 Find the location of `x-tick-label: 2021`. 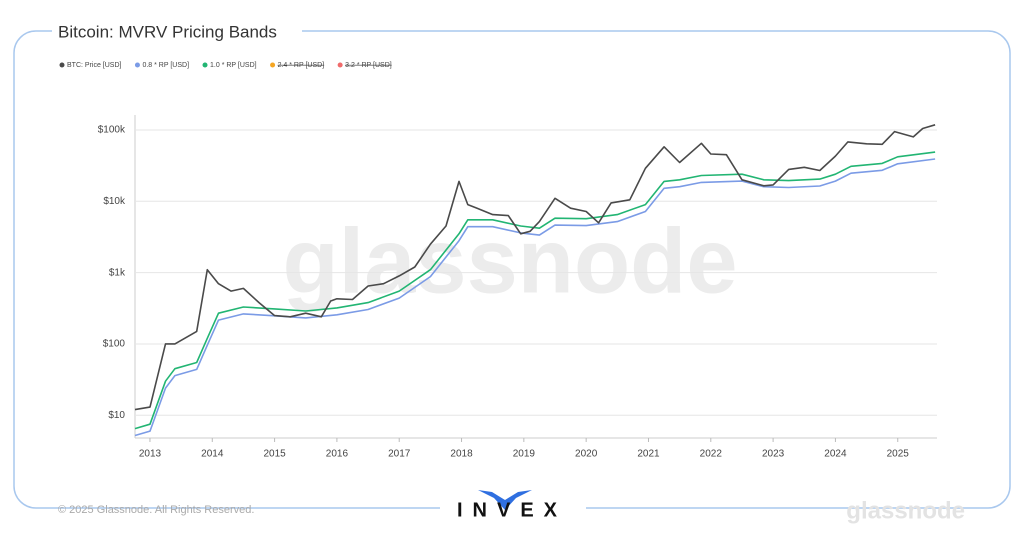

x-tick-label: 2021 is located at coordinates (648, 454).